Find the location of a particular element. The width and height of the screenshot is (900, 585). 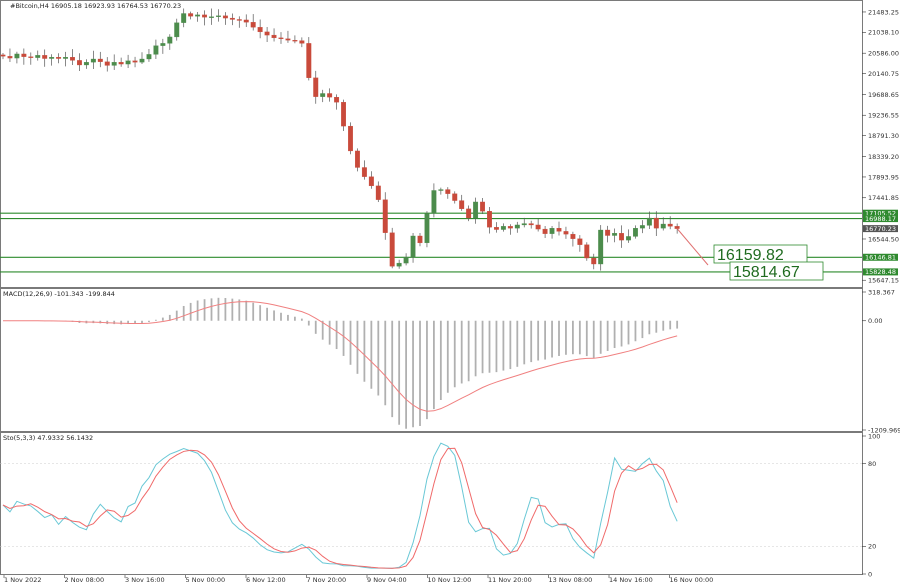

price-tick-label: 16544.50 is located at coordinates (883, 239).